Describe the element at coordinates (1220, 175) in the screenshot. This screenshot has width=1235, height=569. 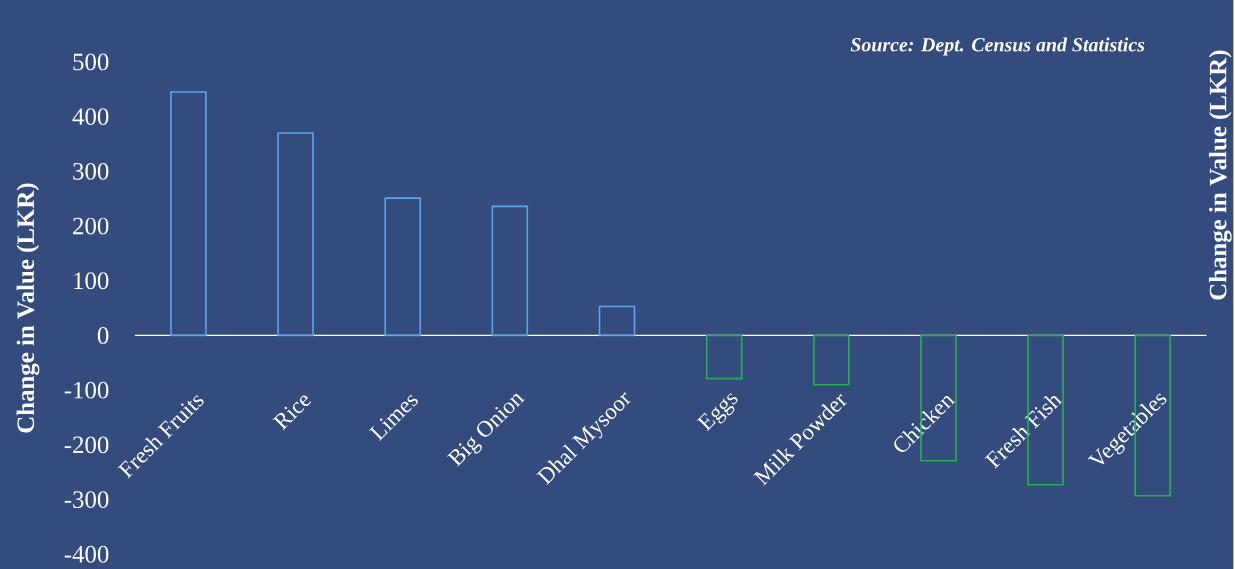
I see `y2-axis-title: Change in Value (LKR)` at that location.